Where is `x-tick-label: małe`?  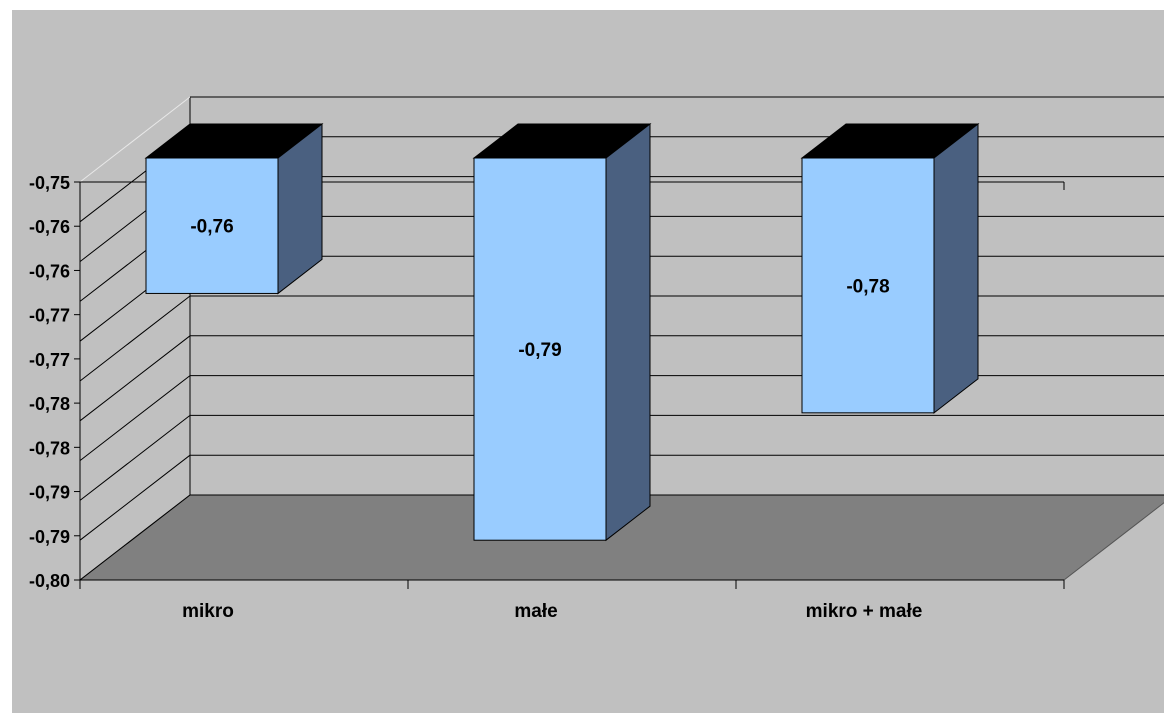
x-tick-label: małe is located at coordinates (535, 611).